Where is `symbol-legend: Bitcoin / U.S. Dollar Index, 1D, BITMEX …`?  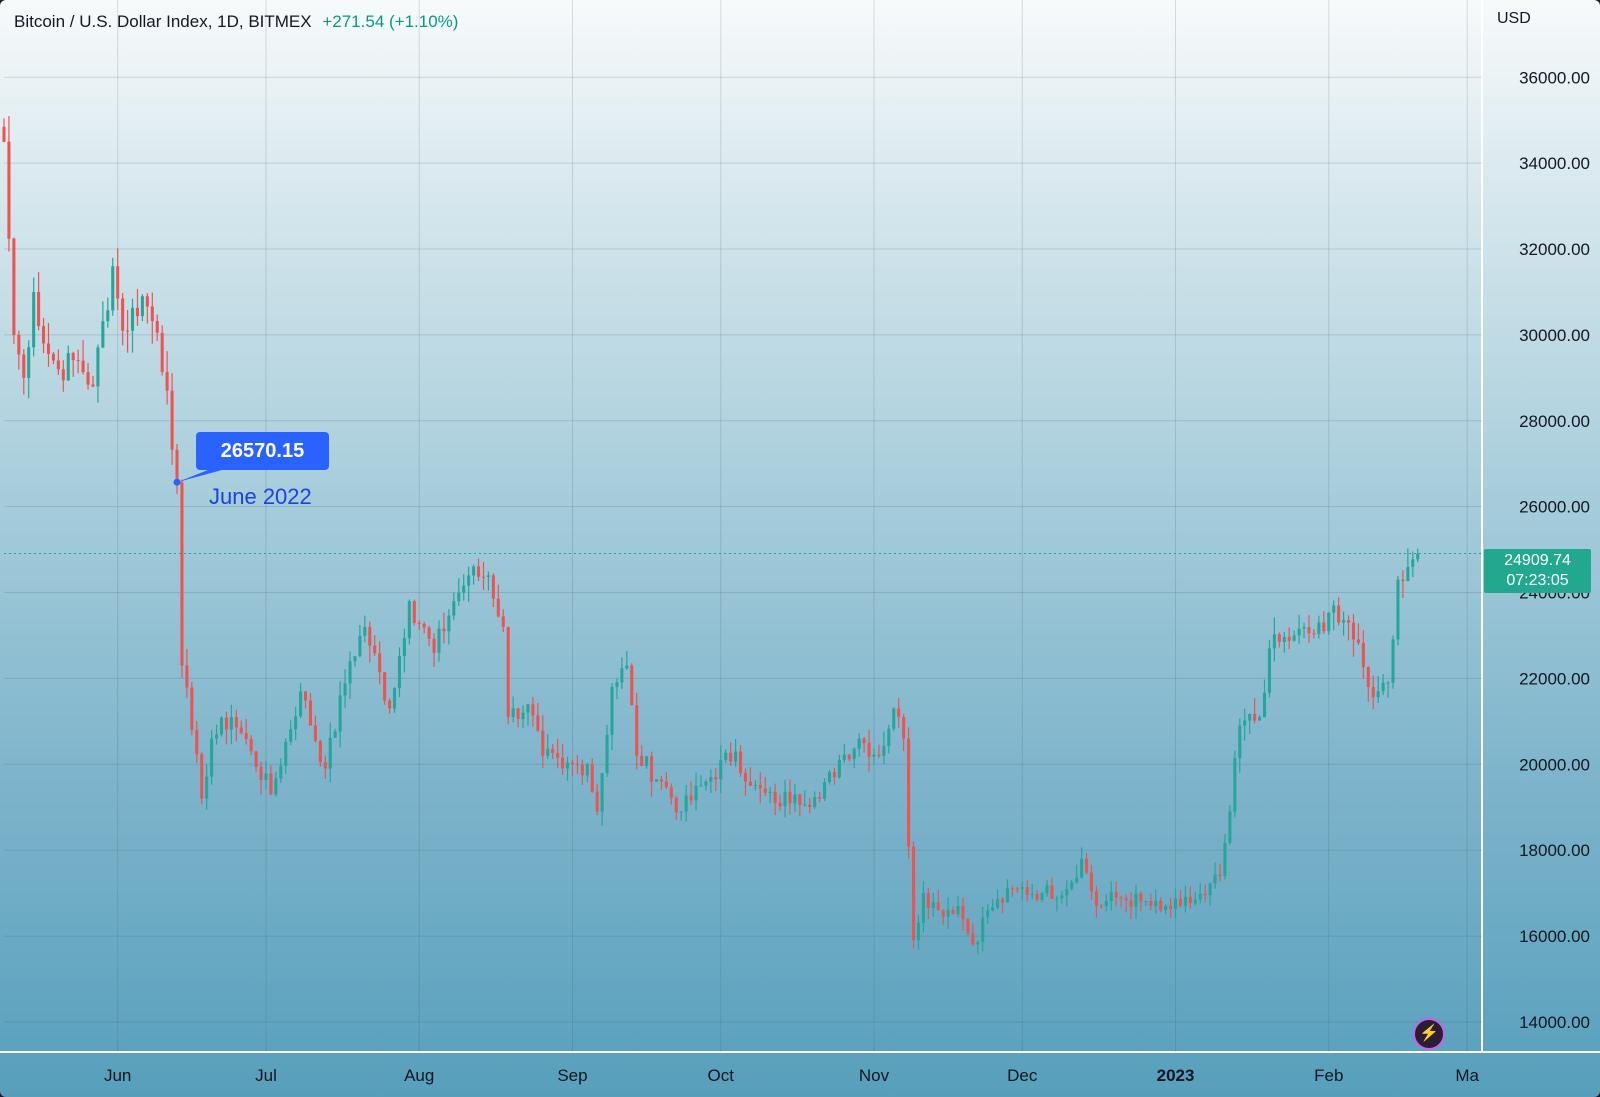
symbol-legend: Bitcoin / U.S. Dollar Index, 1D, BITMEX … is located at coordinates (236, 22).